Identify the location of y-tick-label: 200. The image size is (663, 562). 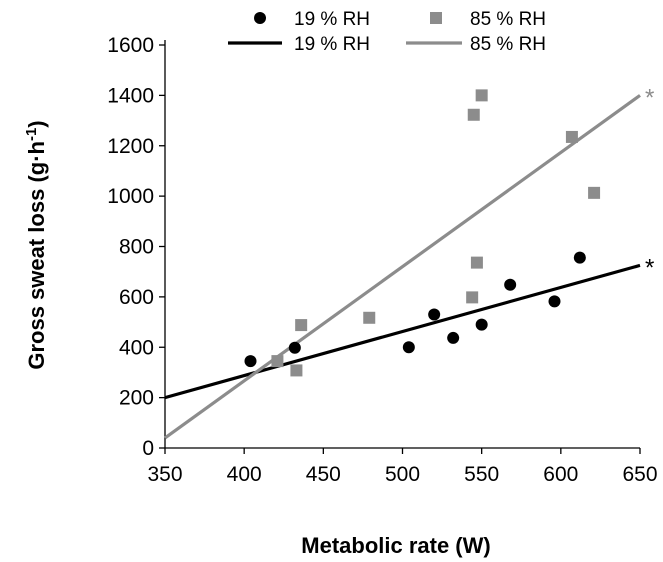
(136, 398).